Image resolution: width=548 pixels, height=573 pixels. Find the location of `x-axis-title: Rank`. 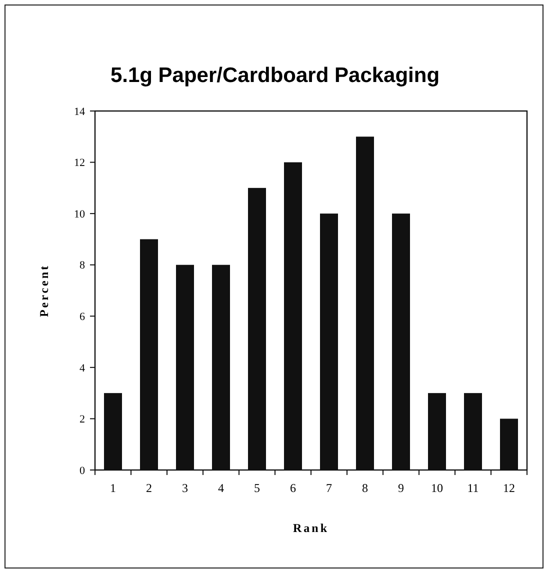

x-axis-title: Rank is located at coordinates (311, 528).